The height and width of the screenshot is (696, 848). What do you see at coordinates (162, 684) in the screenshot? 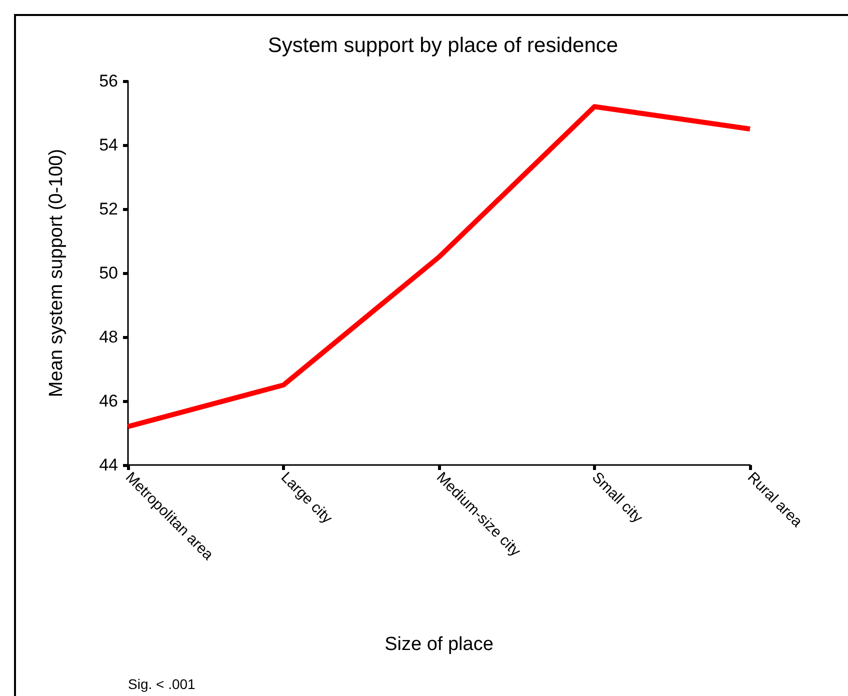
I see `text: Sig. < .001` at bounding box center [162, 684].